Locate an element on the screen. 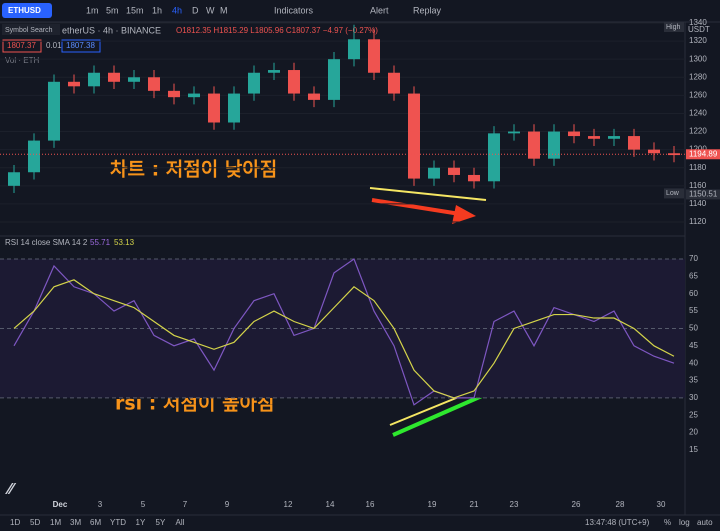 This screenshot has height=531, width=720. spread: 0.01 is located at coordinates (54, 45).